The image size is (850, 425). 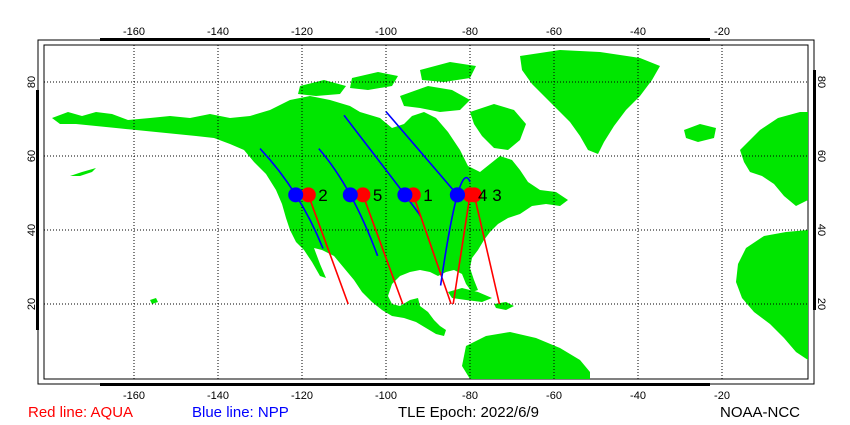 What do you see at coordinates (218, 32) in the screenshot?
I see `lon-tick-label-top: -140` at bounding box center [218, 32].